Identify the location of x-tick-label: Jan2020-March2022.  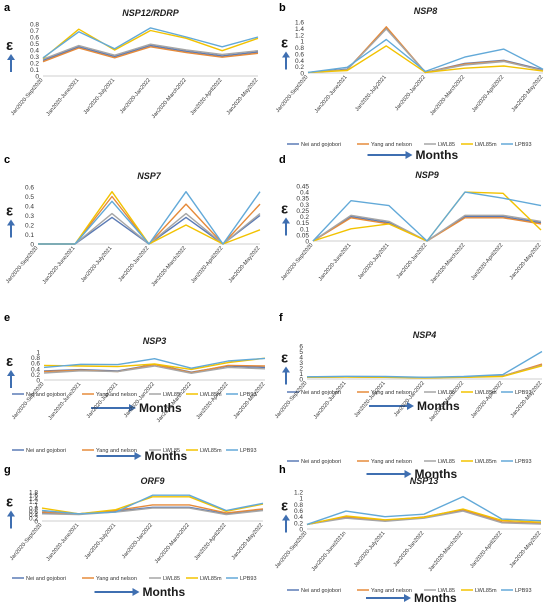
(169, 98).